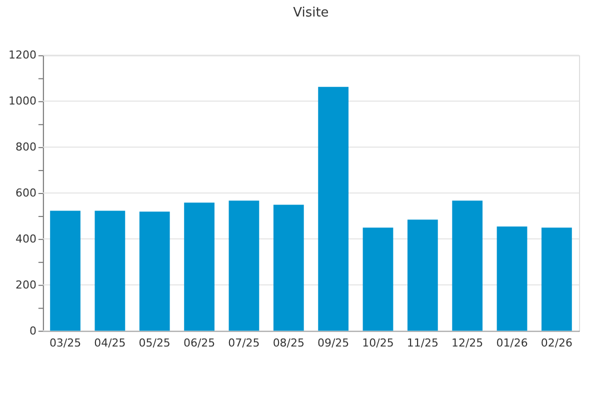 The height and width of the screenshot is (400, 600). I want to click on y-tick-label: 600, so click(26, 193).